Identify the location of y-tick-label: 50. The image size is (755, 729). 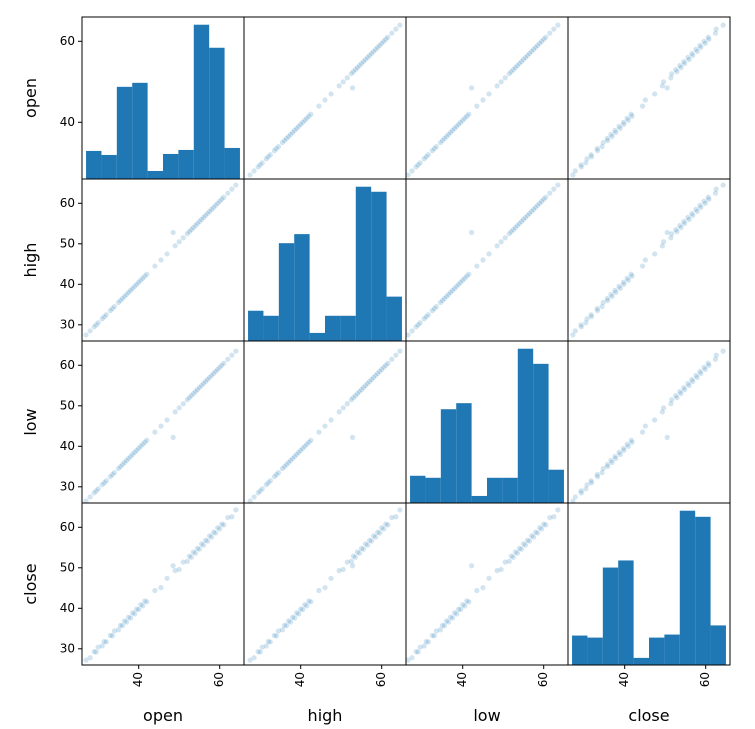
(67, 567).